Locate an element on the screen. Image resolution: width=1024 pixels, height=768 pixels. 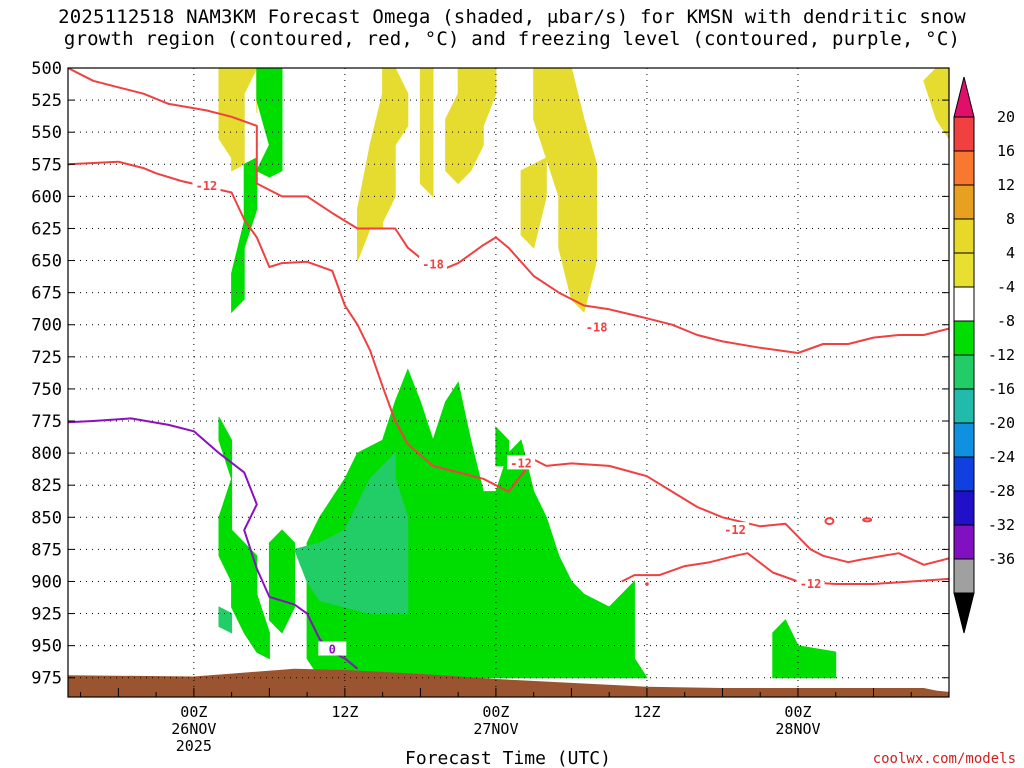
colorbar-label-4: 4 is located at coordinates (1010, 253).